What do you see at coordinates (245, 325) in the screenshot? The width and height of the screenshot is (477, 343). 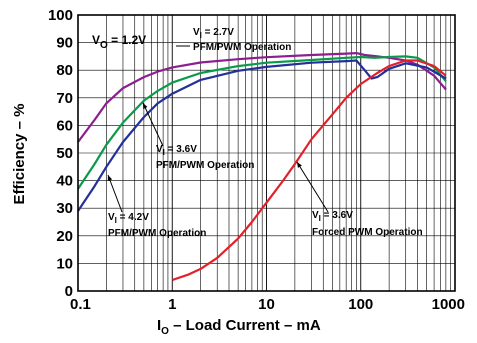 I see `x-axis-title-rest: – Load Current – mA` at bounding box center [245, 325].